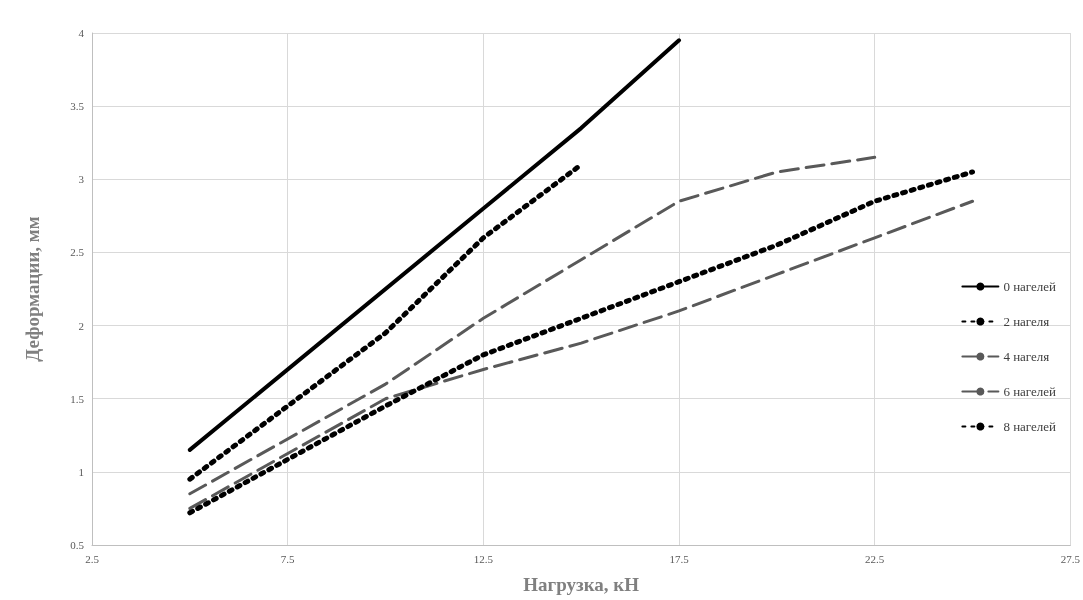 The width and height of the screenshot is (1083, 600). What do you see at coordinates (1070, 558) in the screenshot?
I see `x-tick-label: 27.5` at bounding box center [1070, 558].